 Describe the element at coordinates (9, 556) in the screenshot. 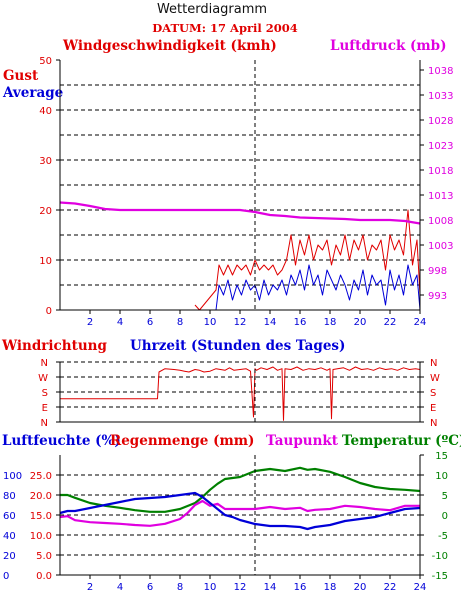

I see `humidity-tick-label: 20` at that location.